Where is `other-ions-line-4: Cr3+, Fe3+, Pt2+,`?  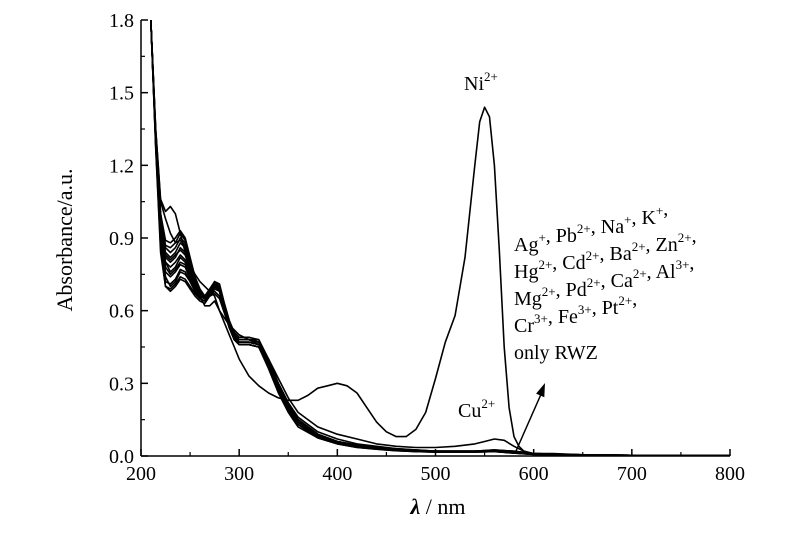 other-ions-line-4: Cr3+, Fe3+, Pt2+, is located at coordinates (575, 312).